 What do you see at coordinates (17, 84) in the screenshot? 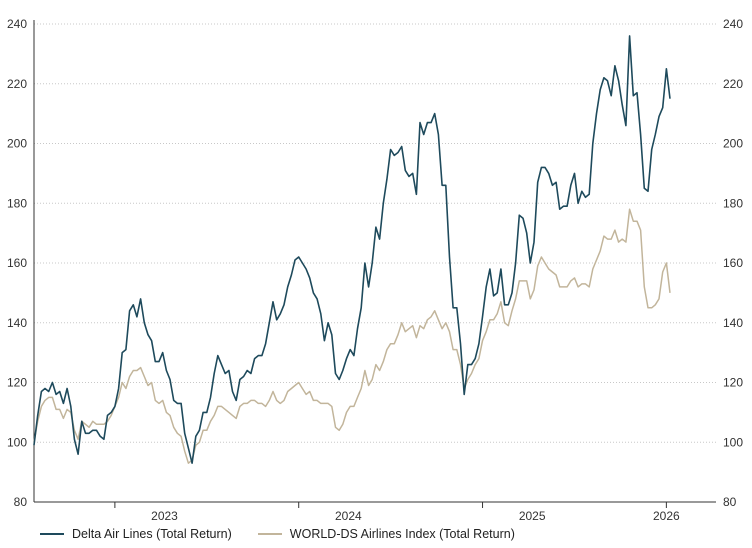
I see `y-tick-label-left: 220` at bounding box center [17, 84].